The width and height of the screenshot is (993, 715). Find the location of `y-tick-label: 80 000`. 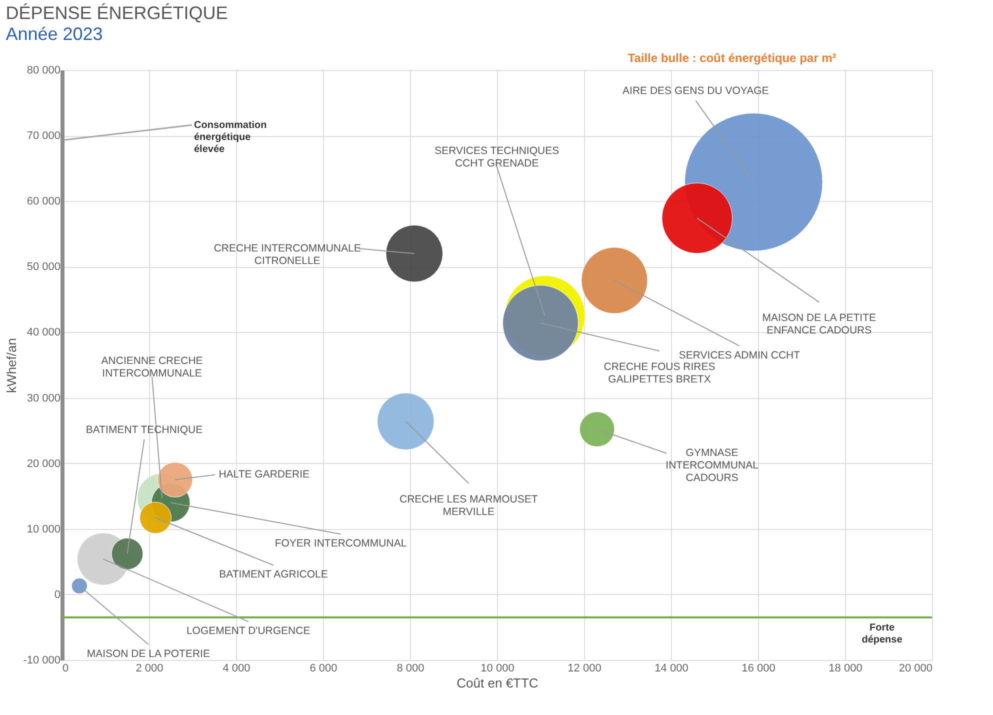

y-tick-label: 80 000 is located at coordinates (43, 70).